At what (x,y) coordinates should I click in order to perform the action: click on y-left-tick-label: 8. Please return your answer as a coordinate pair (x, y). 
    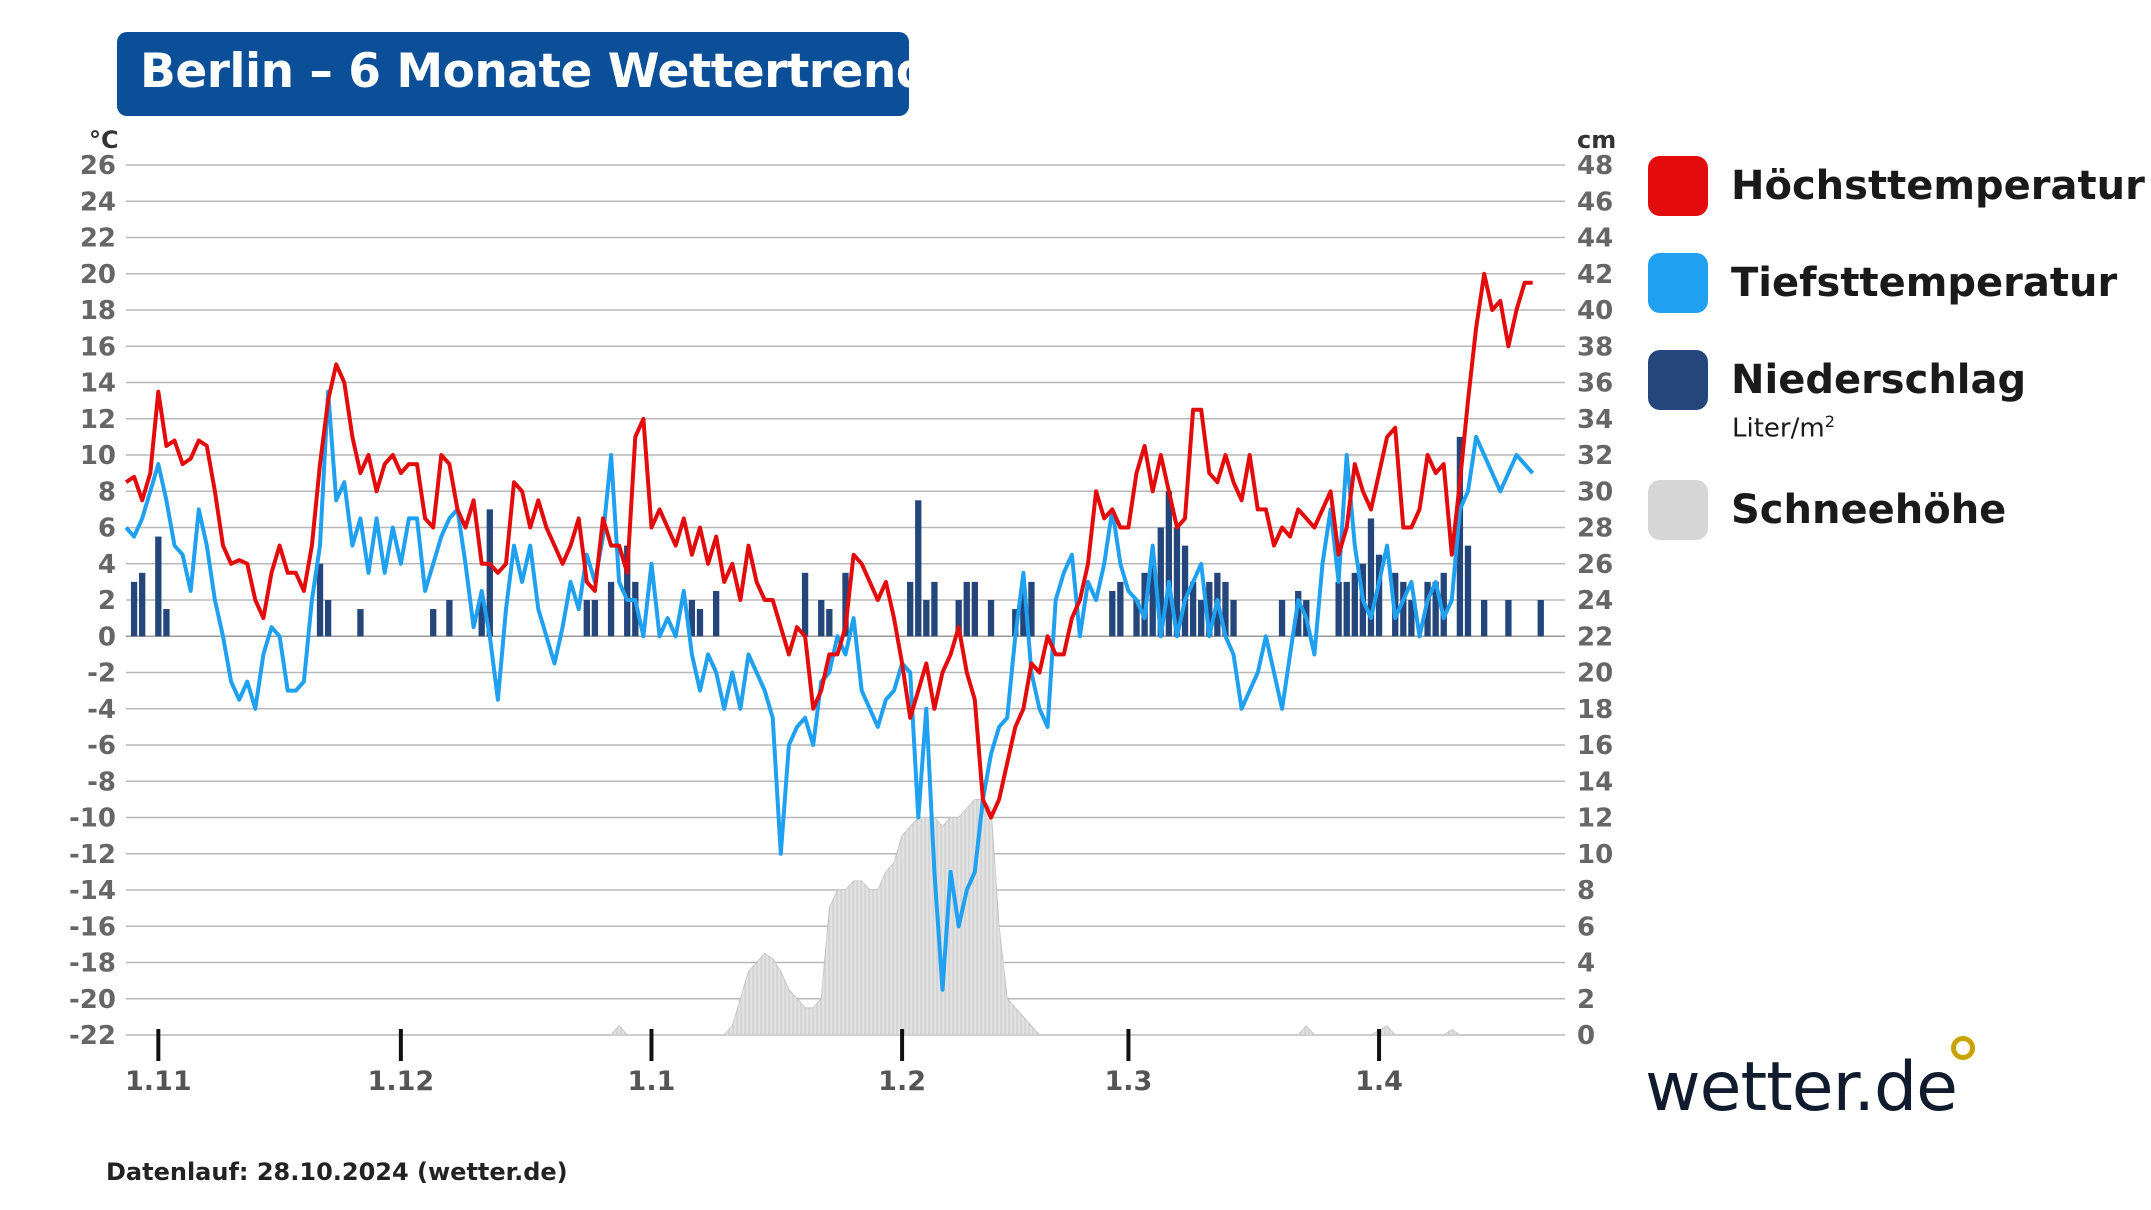
    Looking at the image, I should click on (107, 492).